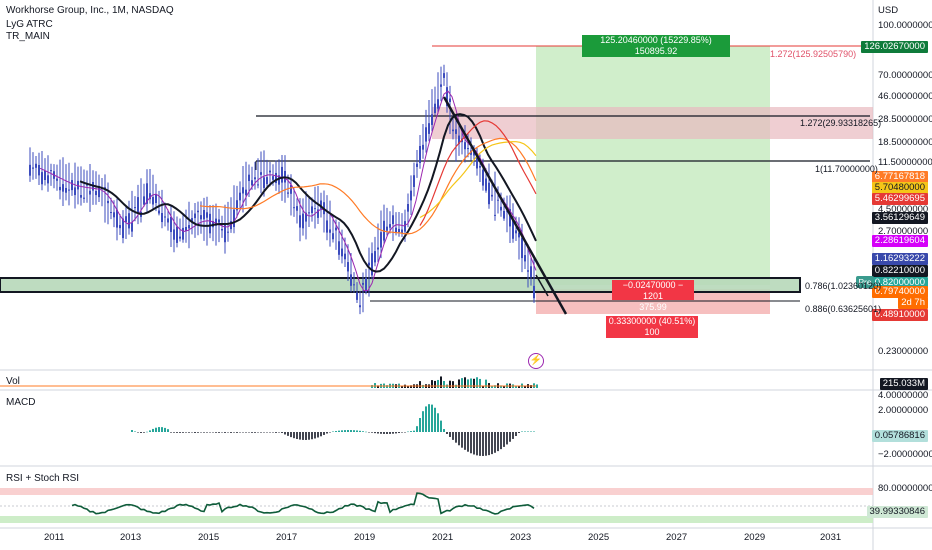 This screenshot has width=932, height=550. What do you see at coordinates (29, 24) in the screenshot?
I see `indicator-lyg-atrc: LyG ATRC` at bounding box center [29, 24].